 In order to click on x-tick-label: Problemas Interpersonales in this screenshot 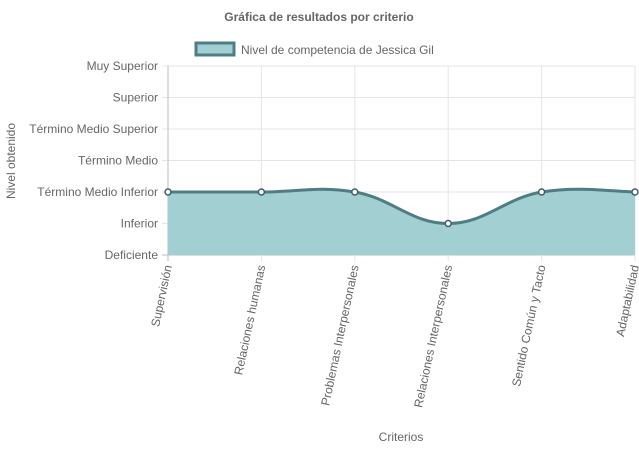, I will do `click(340, 335)`.